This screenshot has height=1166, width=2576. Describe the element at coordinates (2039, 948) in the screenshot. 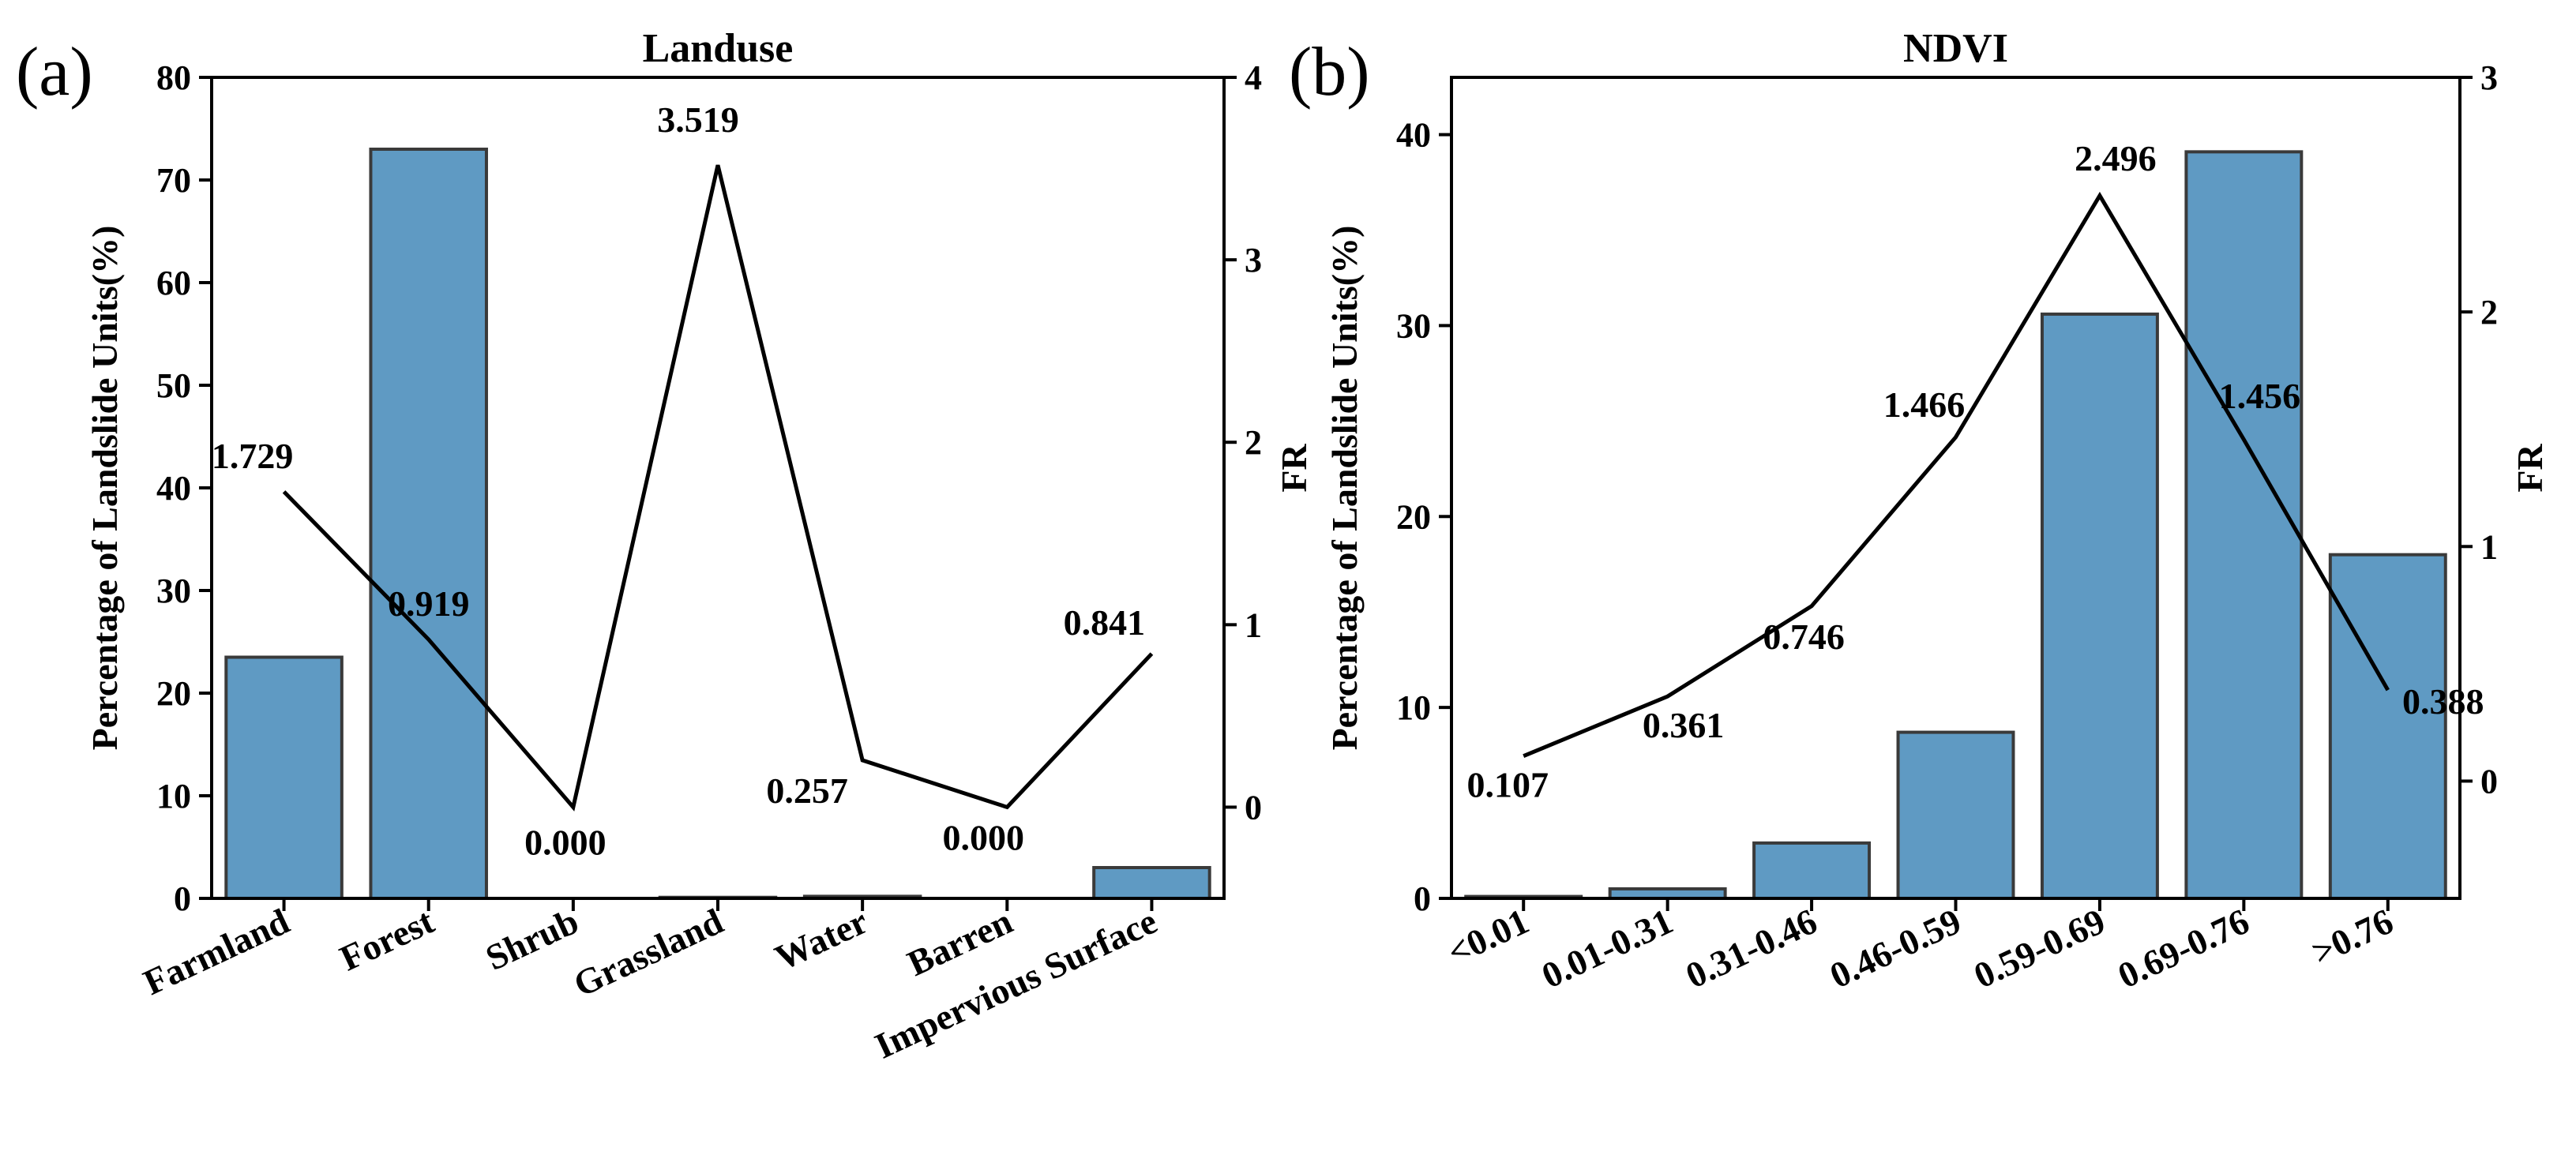

I see `x-tick-label: 0.59-0.69` at that location.